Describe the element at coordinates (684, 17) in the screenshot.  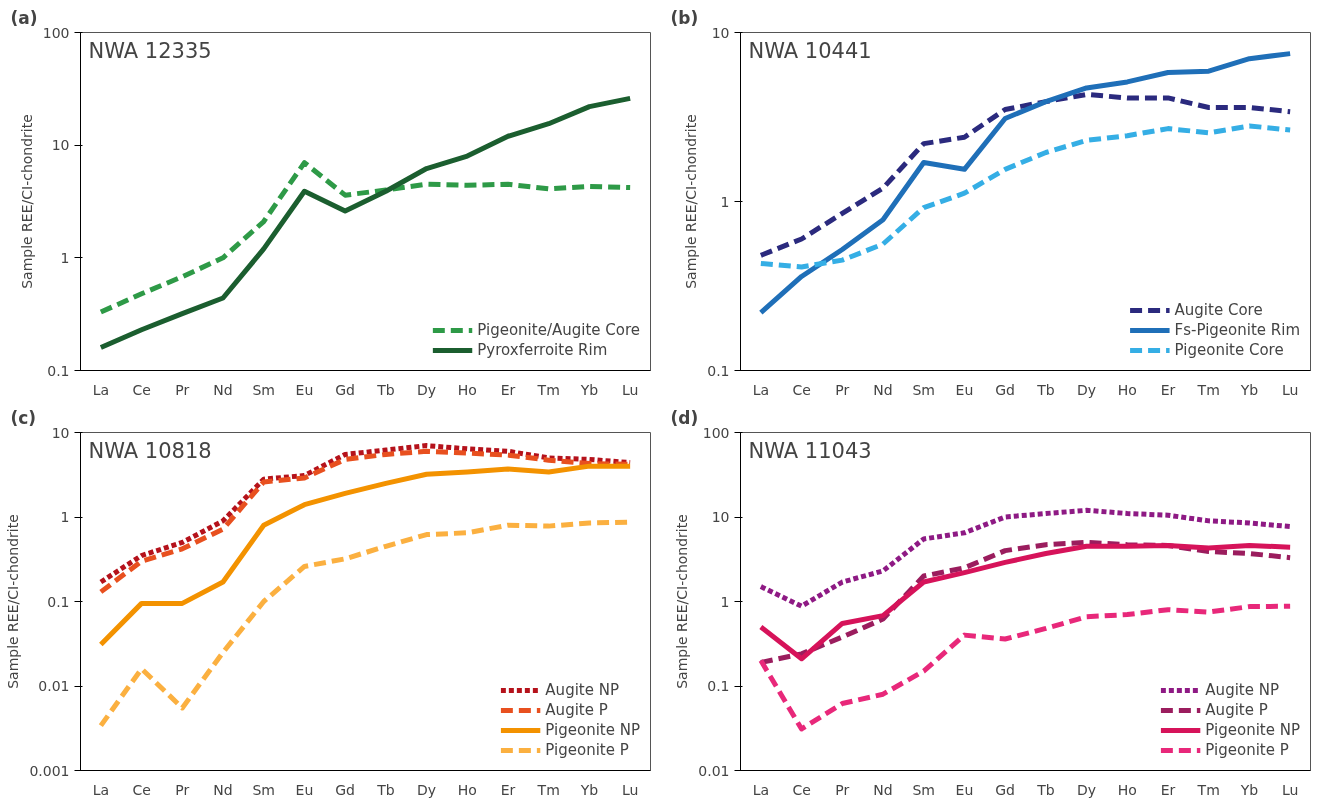
I see `chart-title: (b)` at that location.